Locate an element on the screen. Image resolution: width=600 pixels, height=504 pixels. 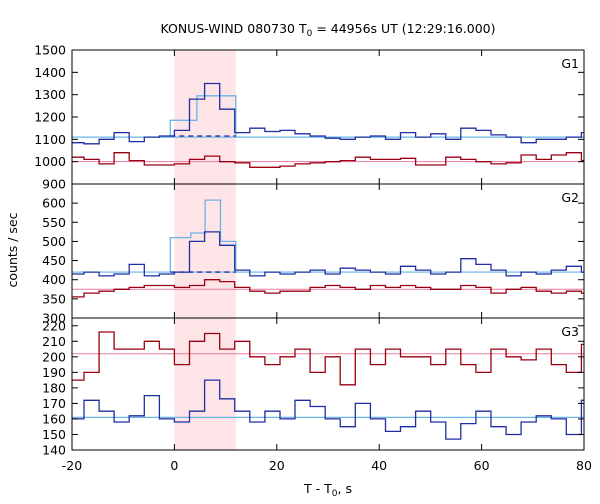
panel-label: G2 is located at coordinates (570, 197).